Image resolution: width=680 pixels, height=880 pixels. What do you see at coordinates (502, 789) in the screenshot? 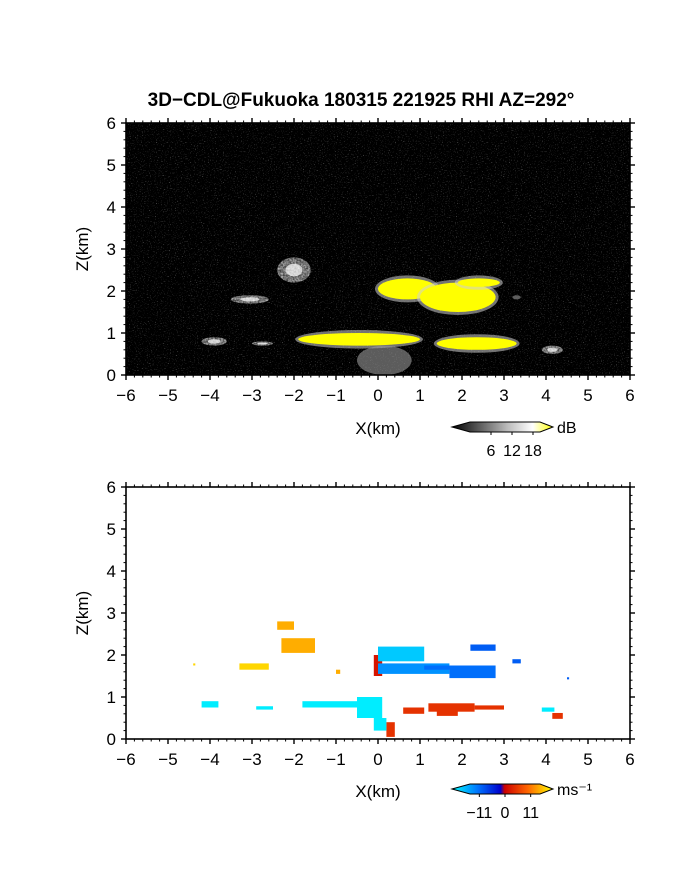
I see `velocity-colorbar-bar` at bounding box center [502, 789].